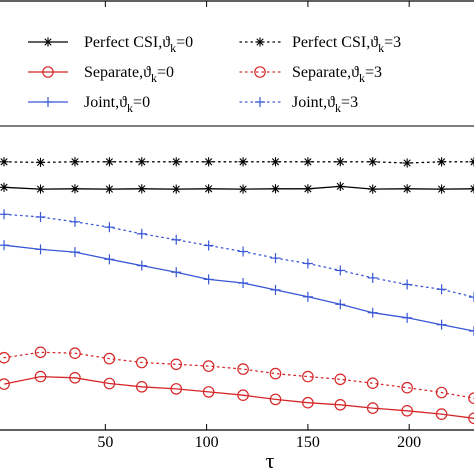  I want to click on x-tick-label: 200, so click(409, 442).